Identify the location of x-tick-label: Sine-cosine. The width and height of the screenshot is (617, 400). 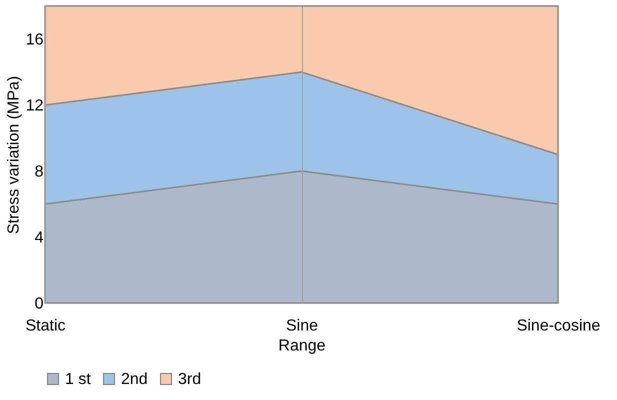
(558, 326).